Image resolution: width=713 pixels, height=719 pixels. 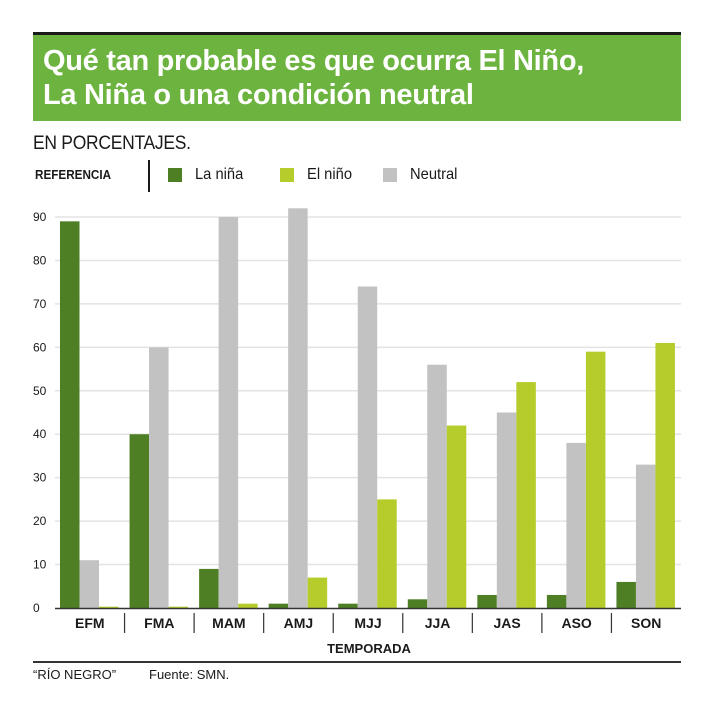 What do you see at coordinates (40, 565) in the screenshot?
I see `y-tick-label-10: 10` at bounding box center [40, 565].